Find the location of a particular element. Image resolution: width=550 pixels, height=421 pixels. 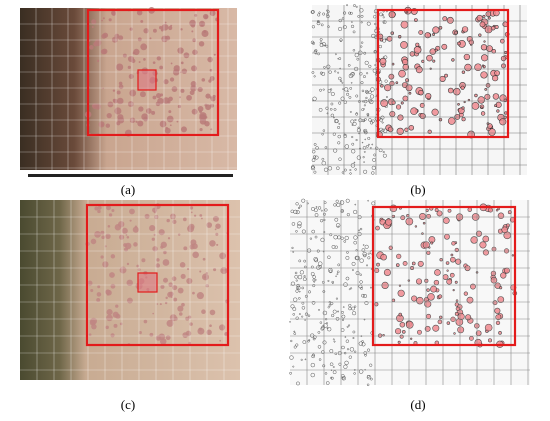

caption: (d) is located at coordinates (417, 404).